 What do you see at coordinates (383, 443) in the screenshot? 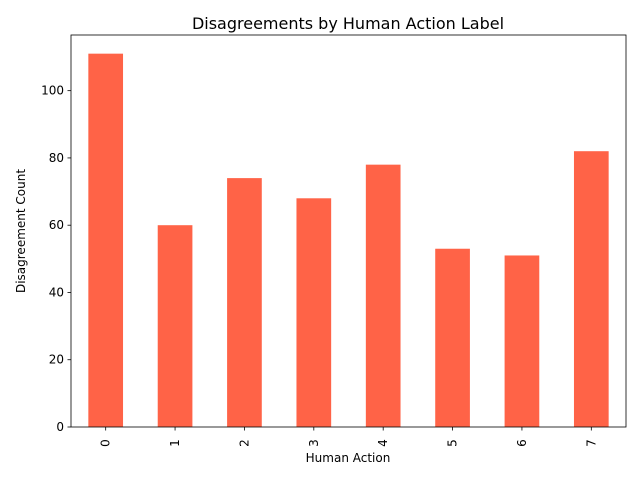
I see `x-tick-label: 4` at bounding box center [383, 443].